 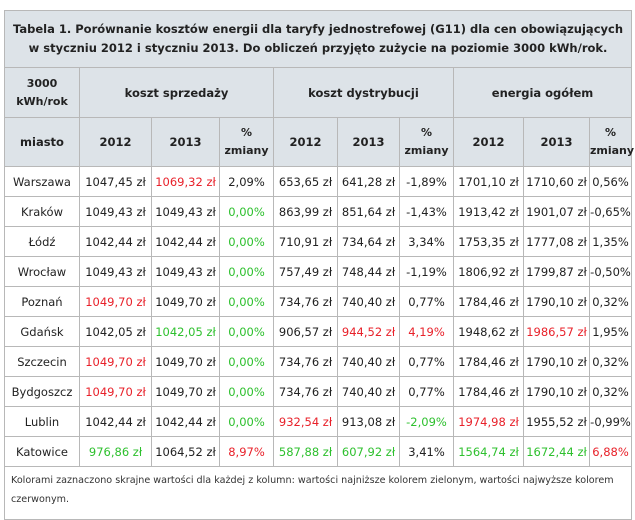 What do you see at coordinates (368, 331) in the screenshot?
I see `distribution-2013-cell: 944,52 zł` at bounding box center [368, 331].